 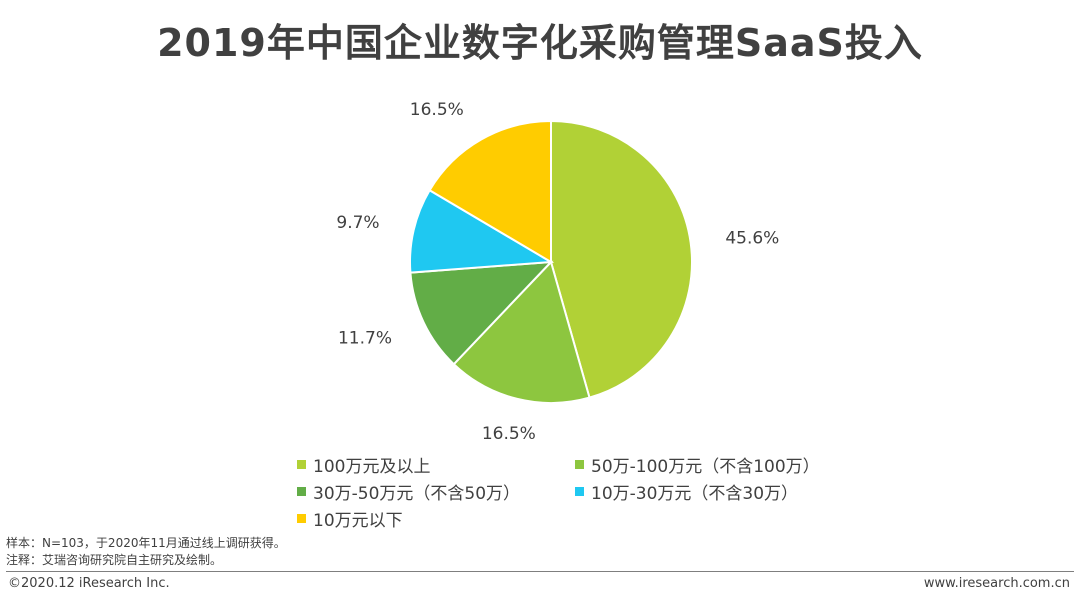 I want to click on legend-label: 50万-100万元（不含100万）, so click(x=705, y=467).